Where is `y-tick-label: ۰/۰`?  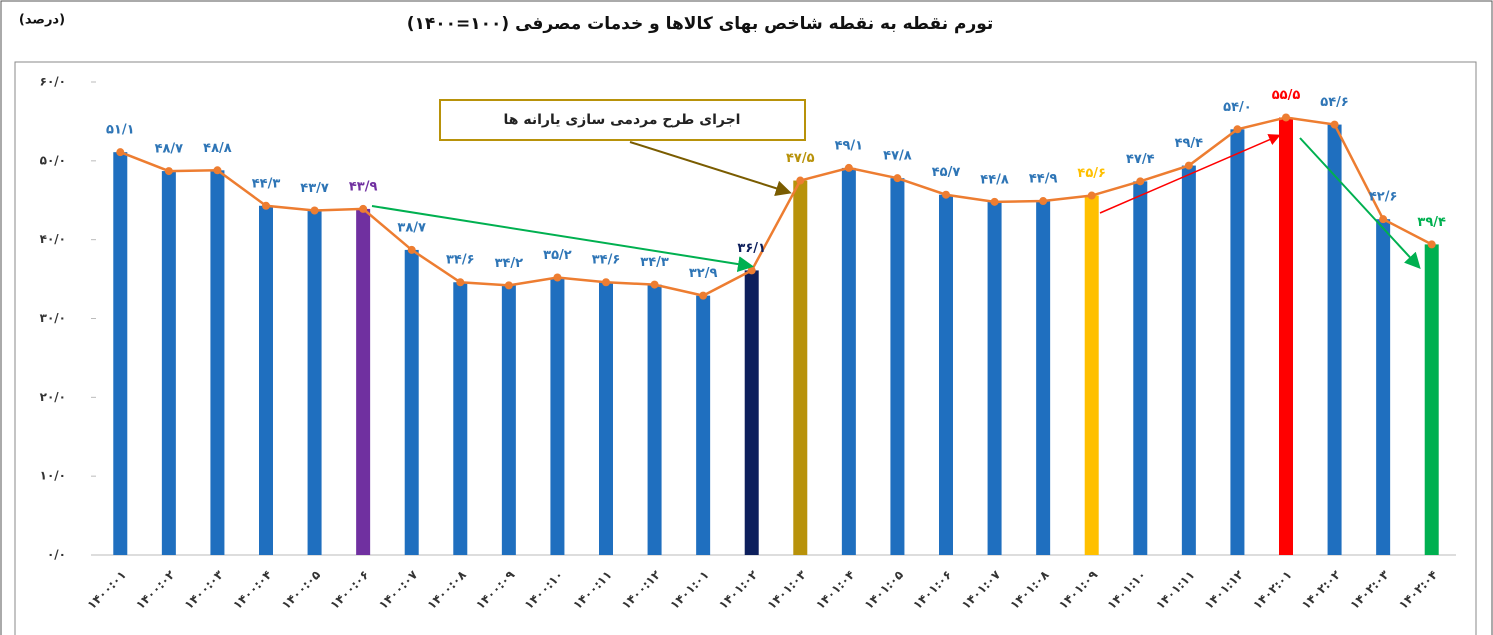 y-tick-label: ۰/۰ is located at coordinates (56, 555).